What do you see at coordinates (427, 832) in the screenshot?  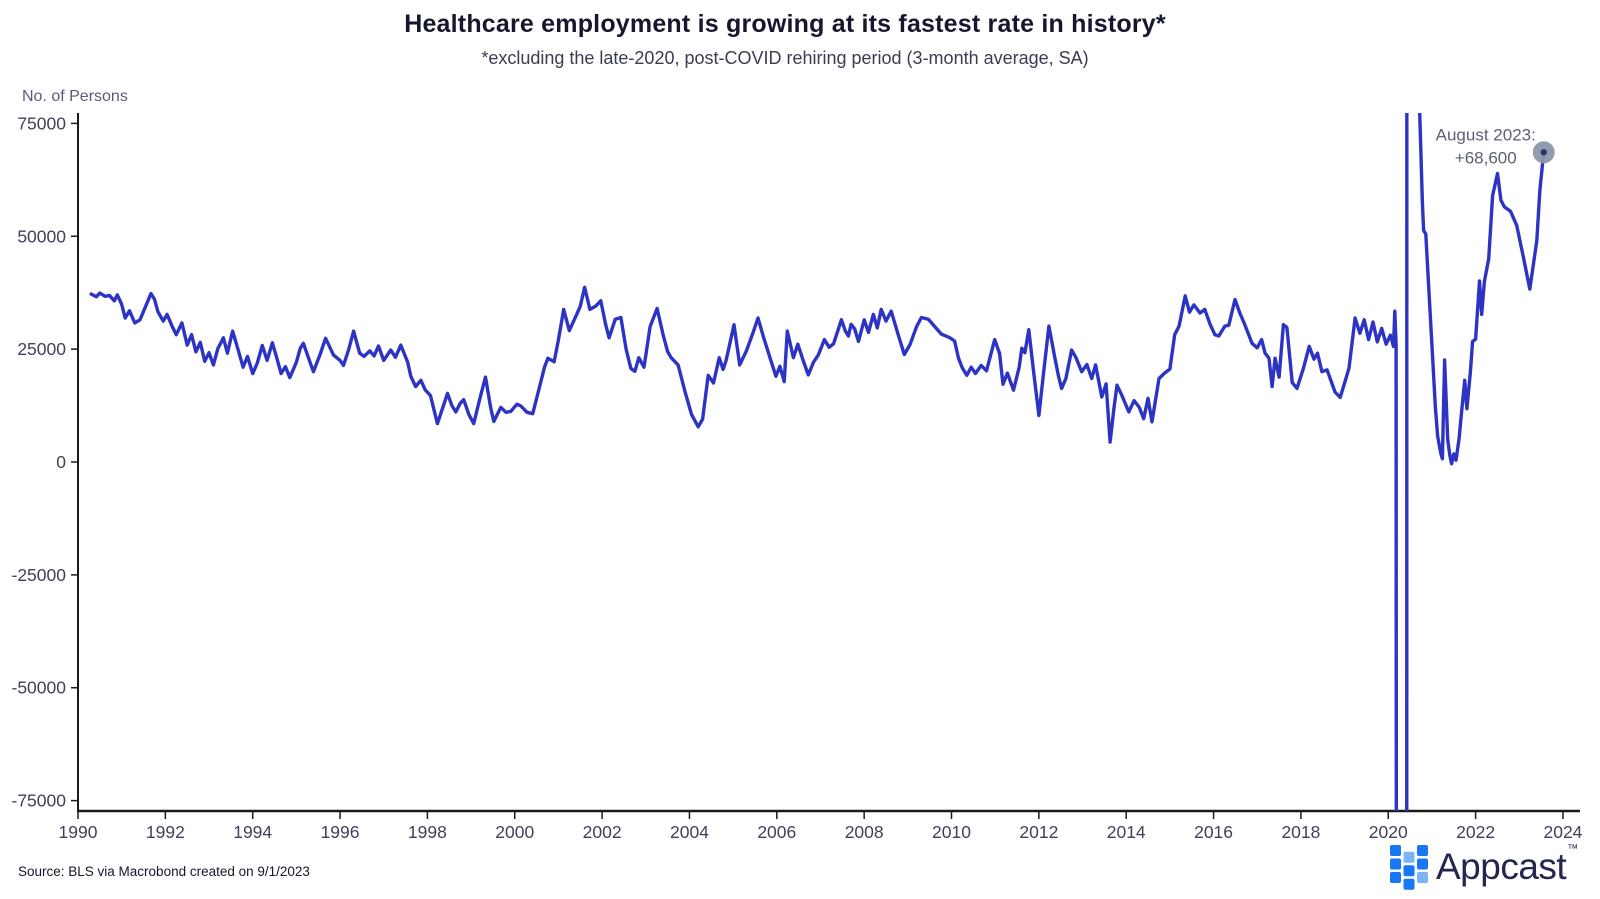 I see `x-tick-label: 1998` at bounding box center [427, 832].